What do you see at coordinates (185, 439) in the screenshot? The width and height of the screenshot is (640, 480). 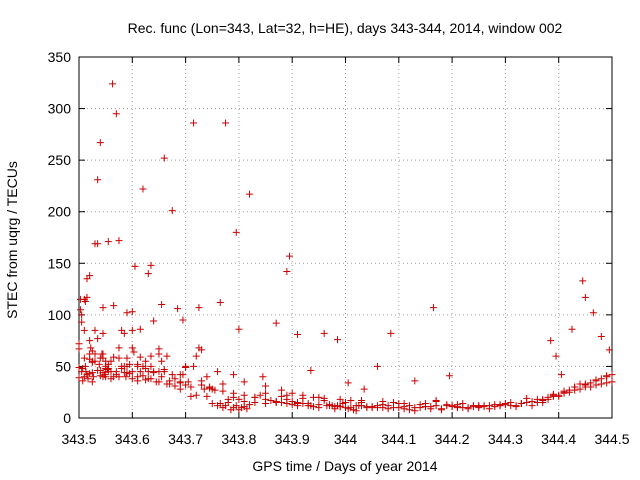 I see `x-tick-label: 343.7` at bounding box center [185, 439].